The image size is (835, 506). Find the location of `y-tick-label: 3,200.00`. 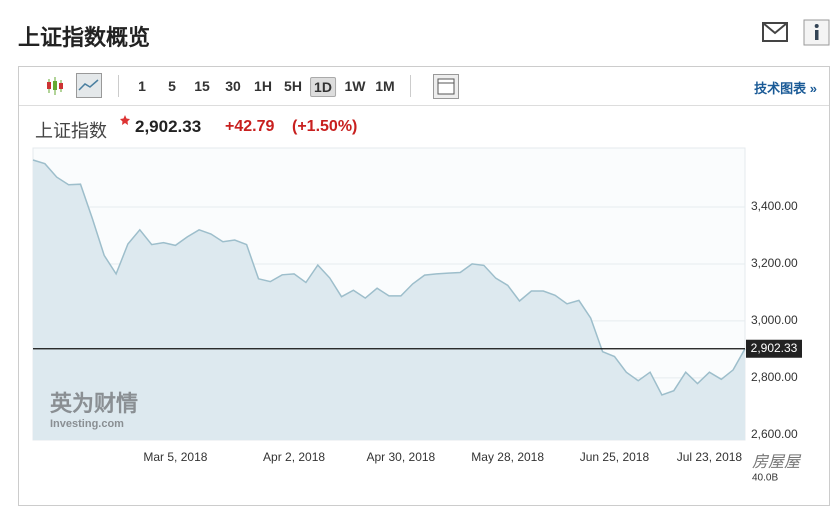

y-tick-label: 3,200.00 is located at coordinates (774, 263).